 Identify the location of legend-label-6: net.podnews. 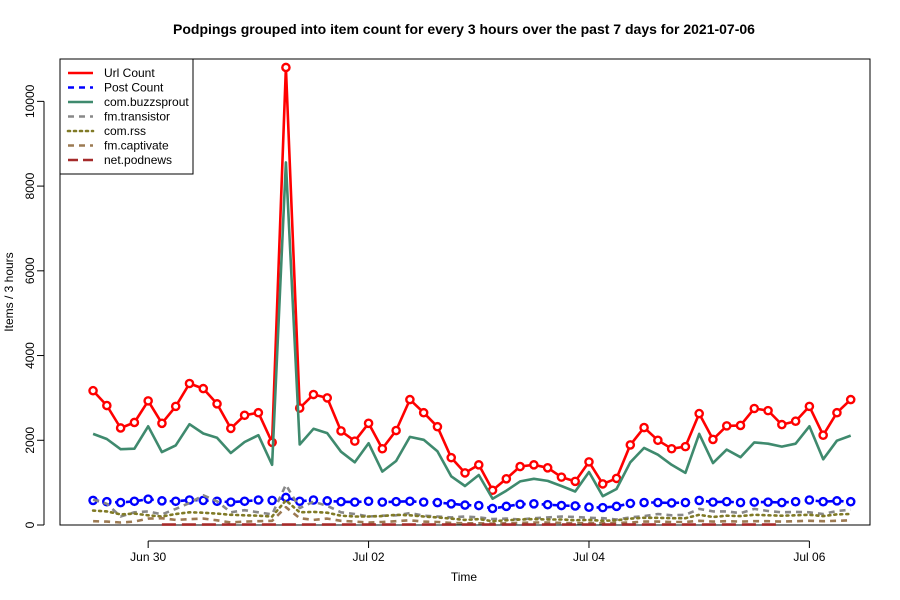
(138, 160).